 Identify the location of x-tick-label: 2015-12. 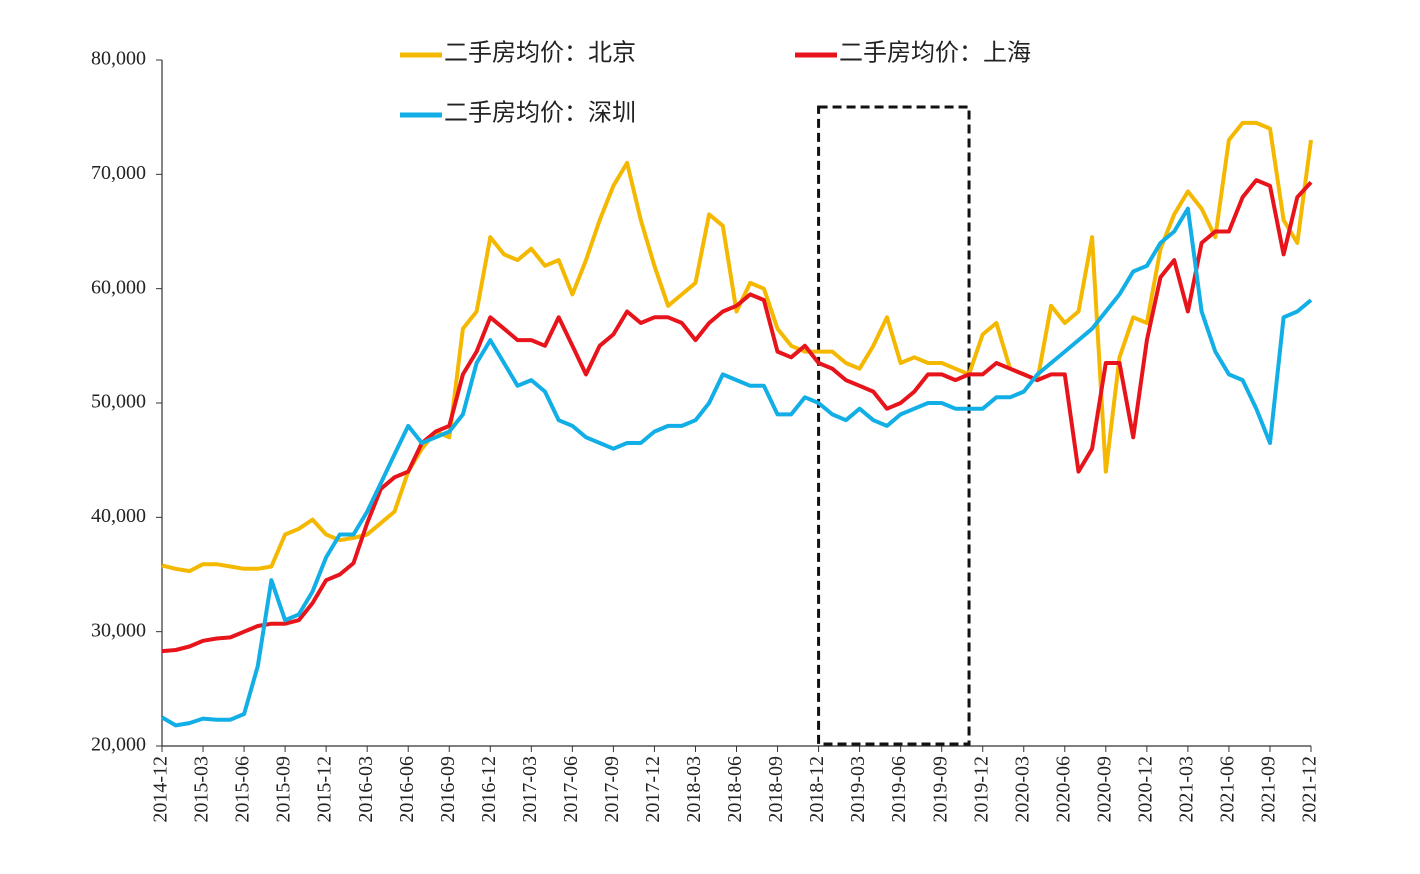
(325, 789).